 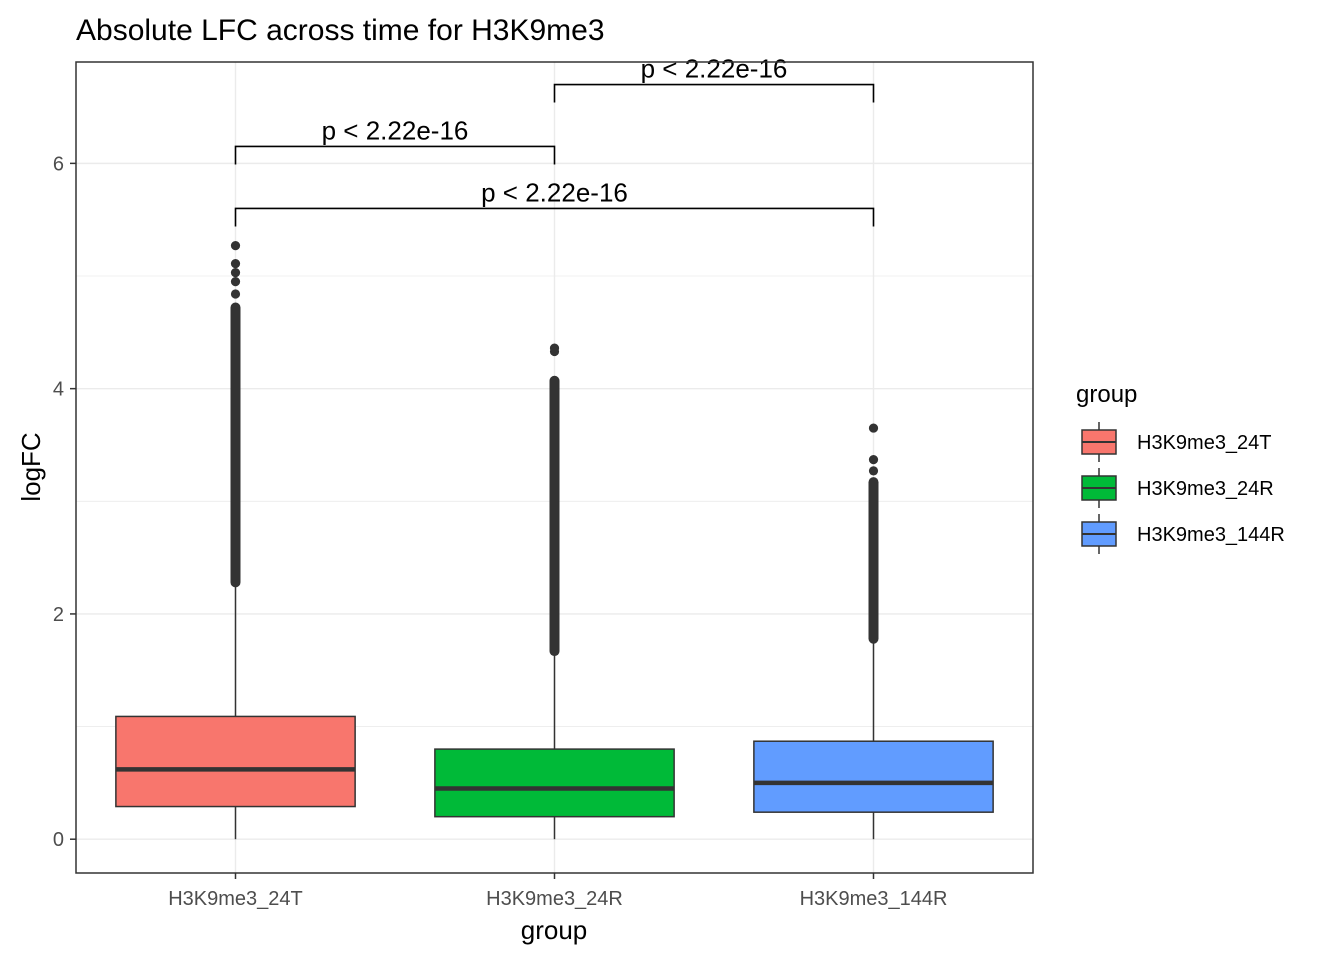 I want to click on y-tick-label: 4, so click(x=58, y=390).